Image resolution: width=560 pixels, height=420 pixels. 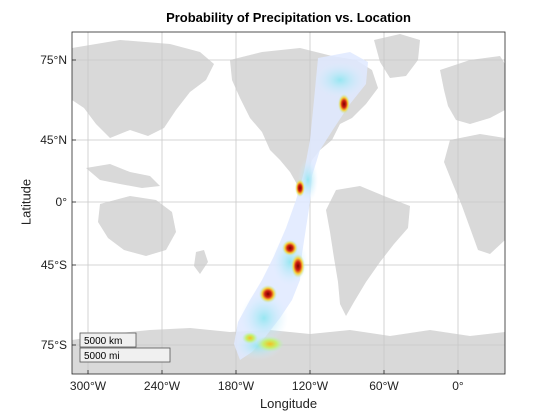 What do you see at coordinates (296, 223) in the screenshot?
I see `hotspots` at bounding box center [296, 223].